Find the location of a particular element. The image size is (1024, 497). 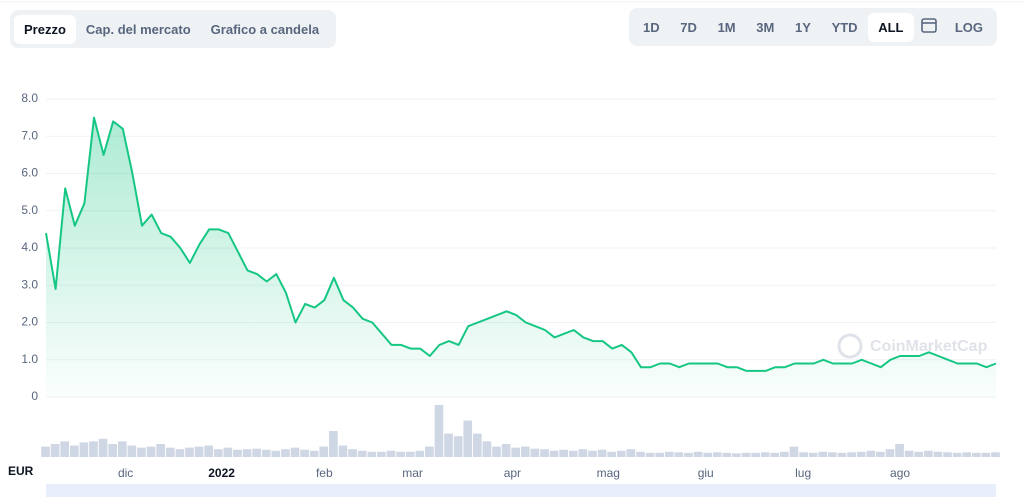

tab: Prezzo is located at coordinates (45, 29).